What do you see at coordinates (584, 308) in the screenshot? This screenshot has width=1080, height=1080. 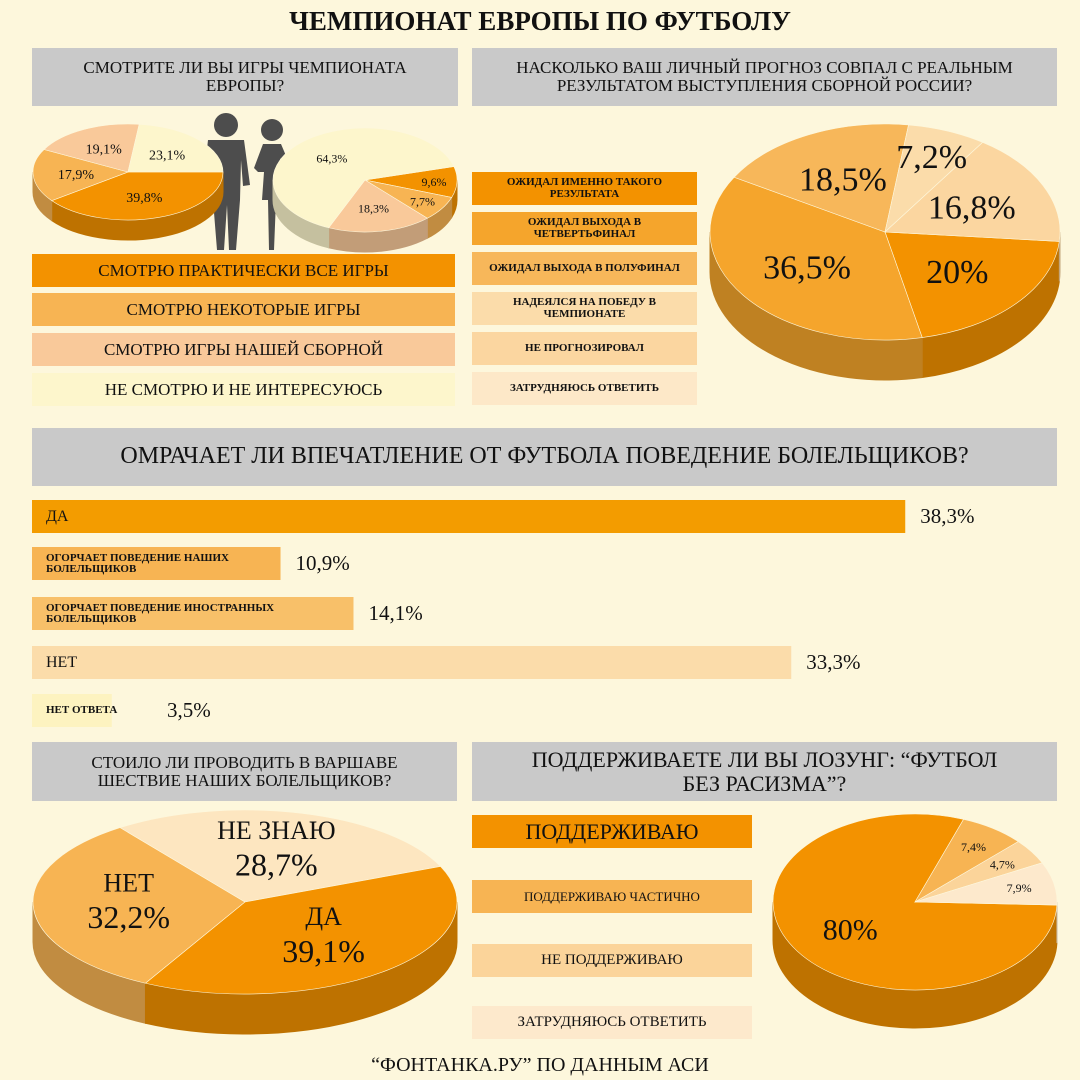 I see `legend-item: НАДЕЯЛСЯ НА ПОБЕДУ В ЧЕМПИОНАТЕ` at bounding box center [584, 308].